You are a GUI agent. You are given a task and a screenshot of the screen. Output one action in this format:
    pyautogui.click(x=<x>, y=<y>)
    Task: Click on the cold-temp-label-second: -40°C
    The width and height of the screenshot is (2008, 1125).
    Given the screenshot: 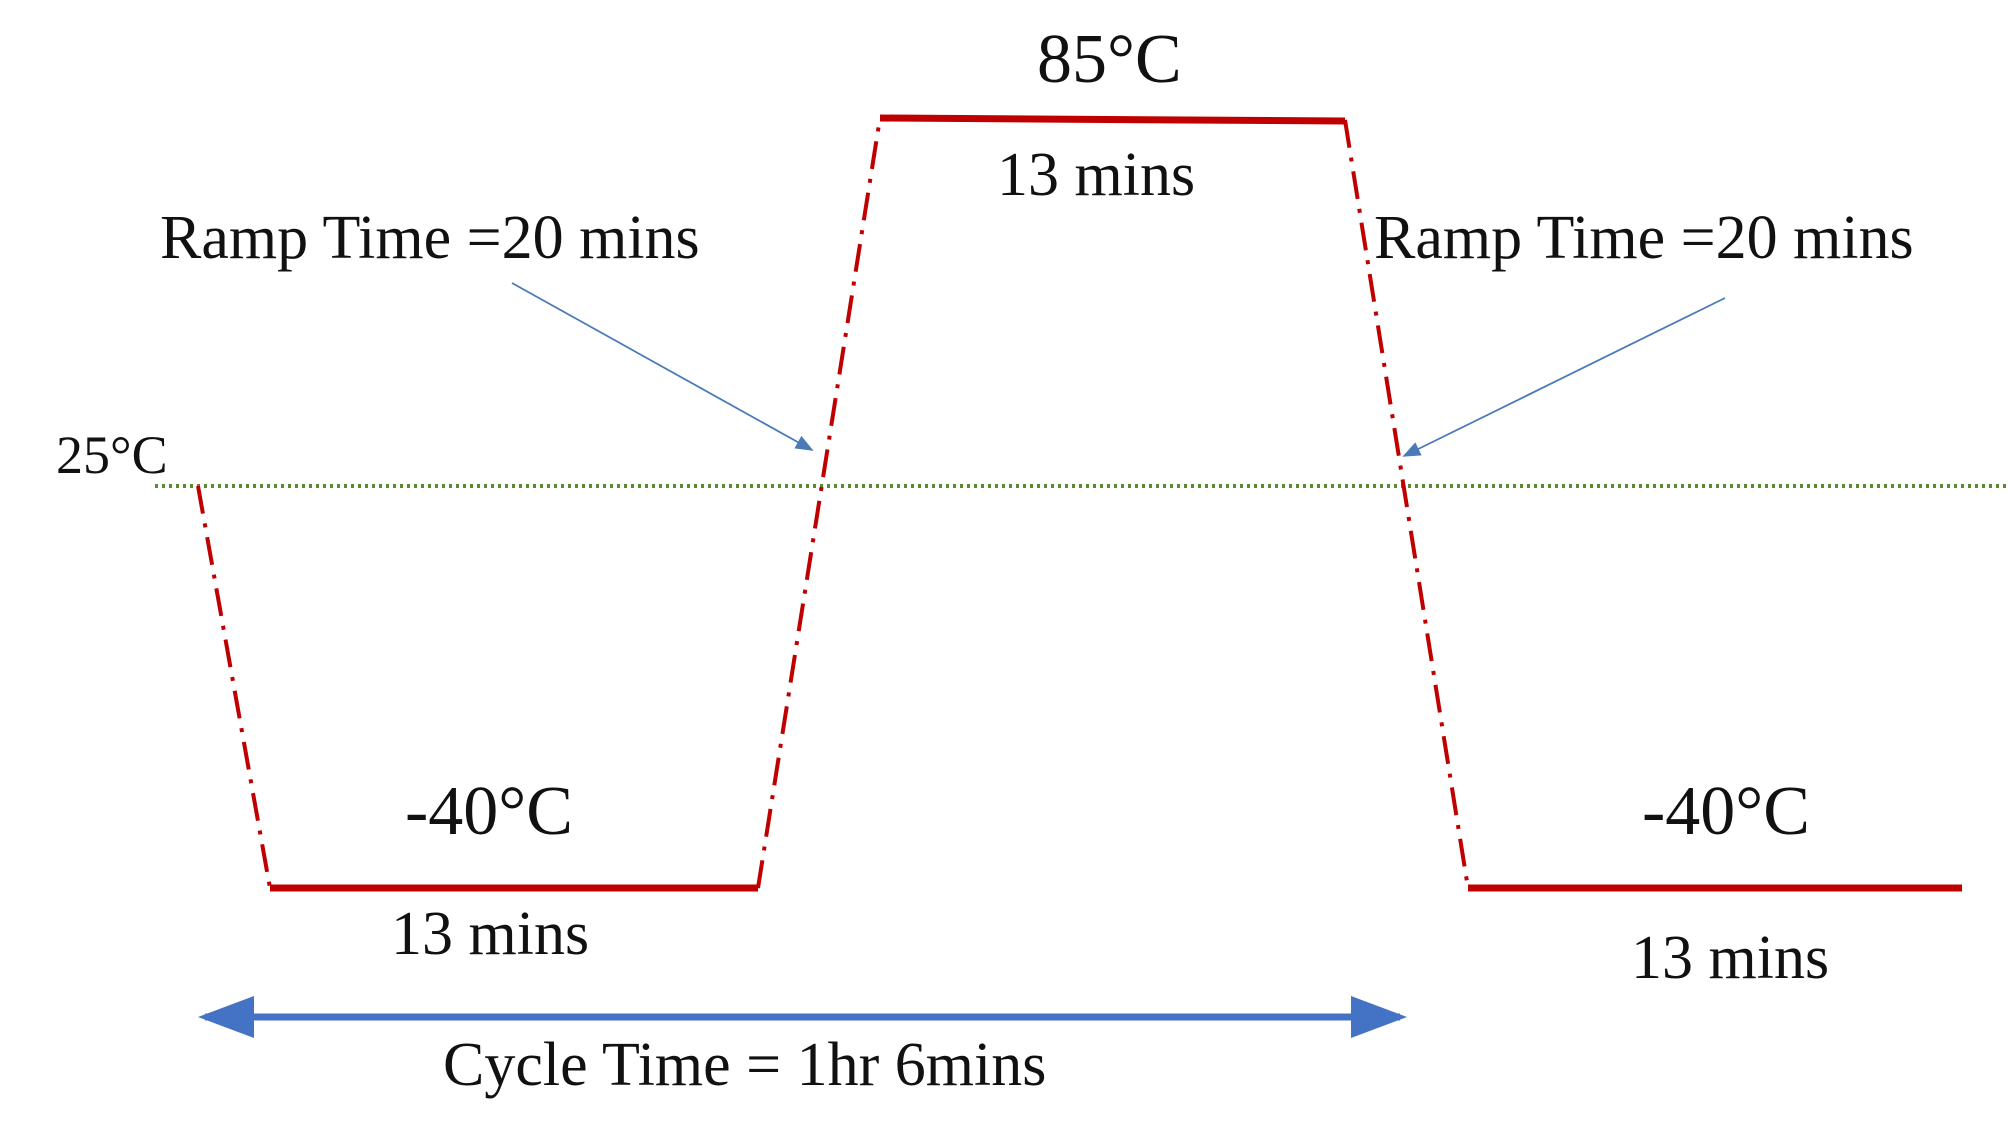 What is the action you would take?
    pyautogui.click(x=1726, y=811)
    